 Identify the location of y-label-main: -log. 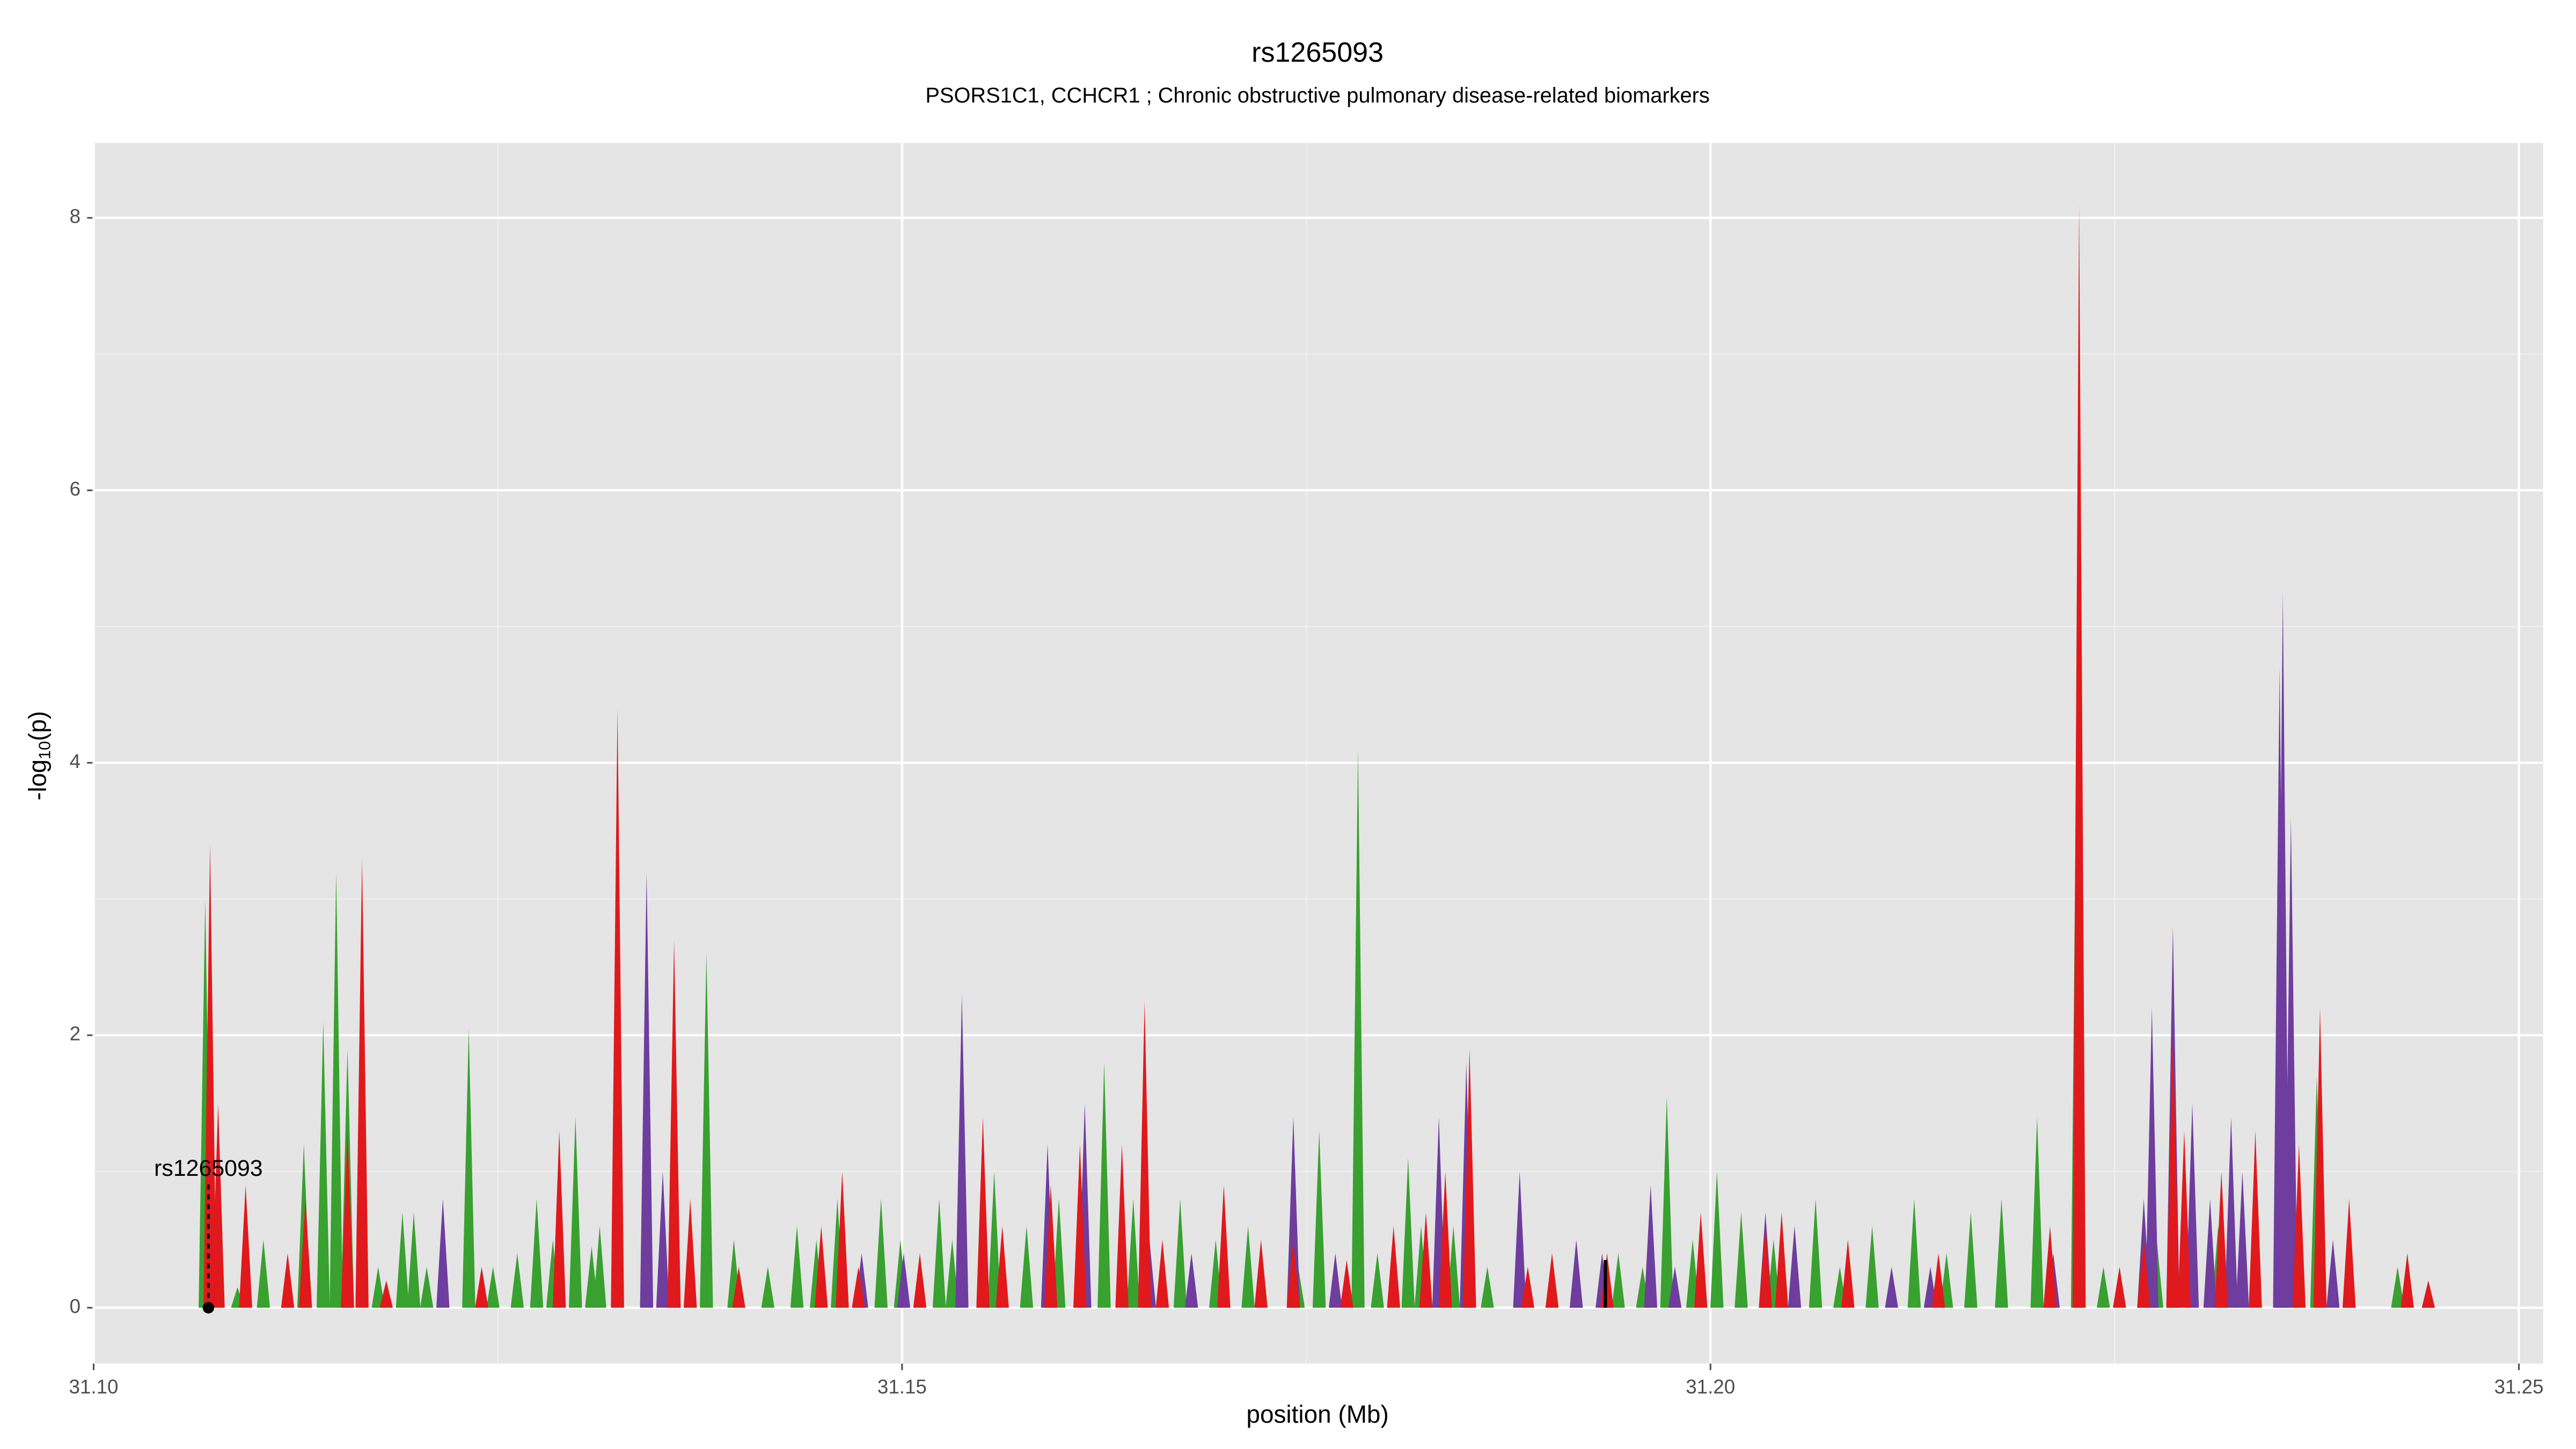
(38, 780).